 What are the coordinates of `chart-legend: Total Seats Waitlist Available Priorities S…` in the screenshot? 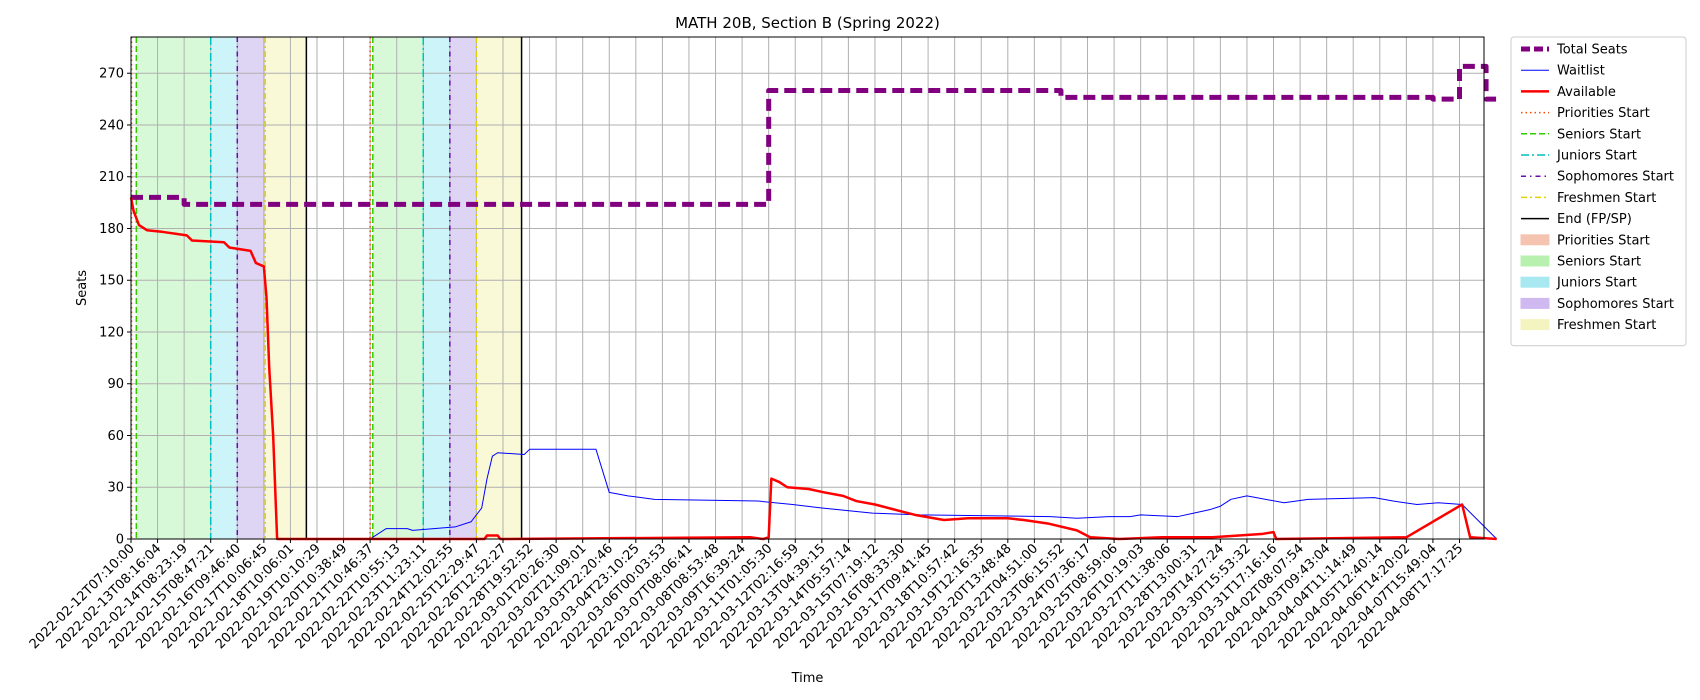 It's located at (1598, 191).